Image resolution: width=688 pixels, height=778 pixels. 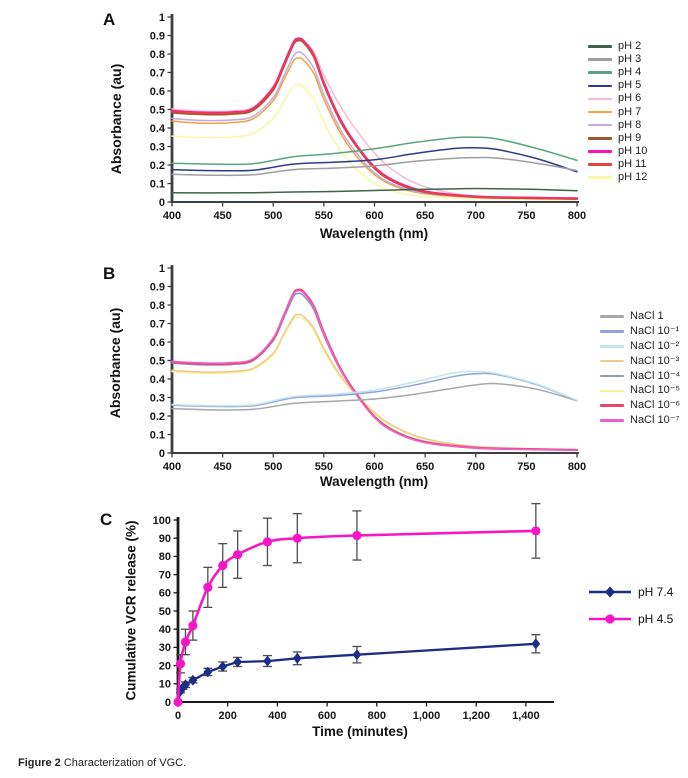 I want to click on series-pH 7, so click(x=374, y=128).